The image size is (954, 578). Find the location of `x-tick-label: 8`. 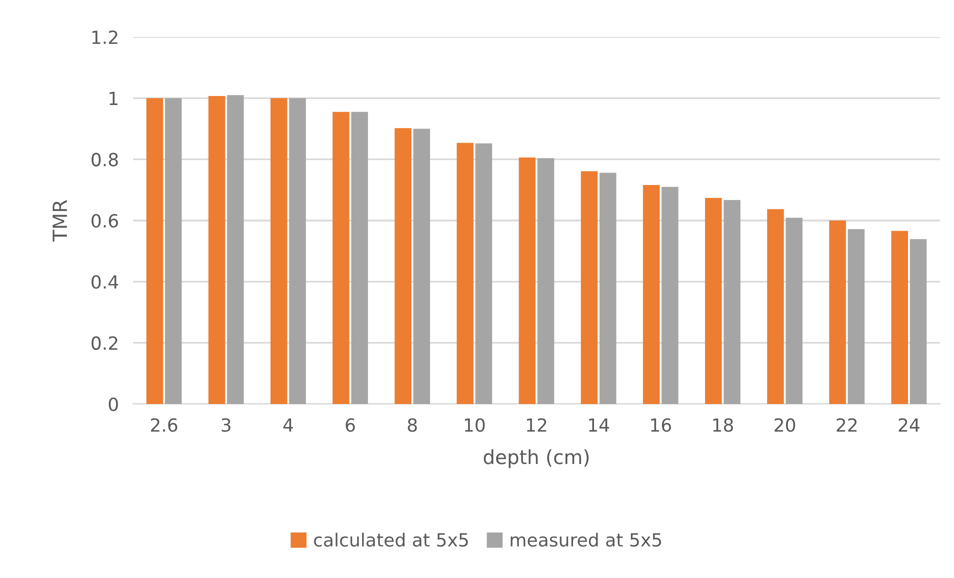

x-tick-label: 8 is located at coordinates (412, 425).